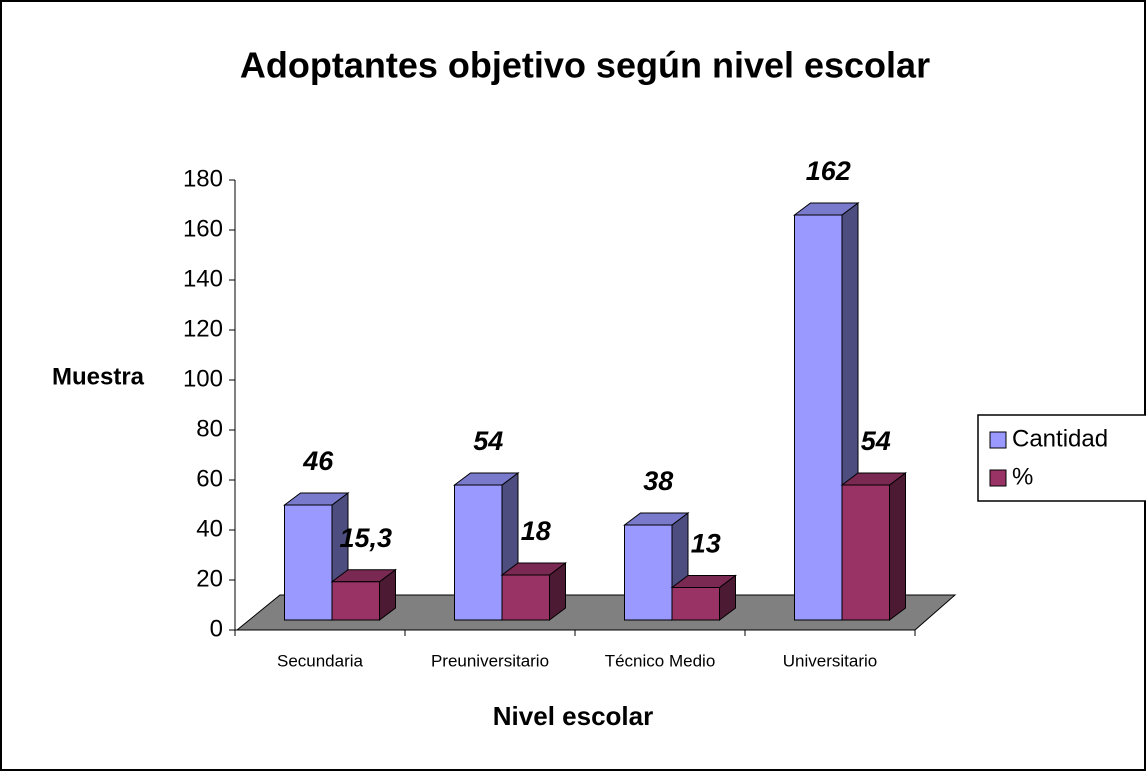 This screenshot has width=1146, height=771. What do you see at coordinates (365, 538) in the screenshot?
I see `data-label: 15,3` at bounding box center [365, 538].